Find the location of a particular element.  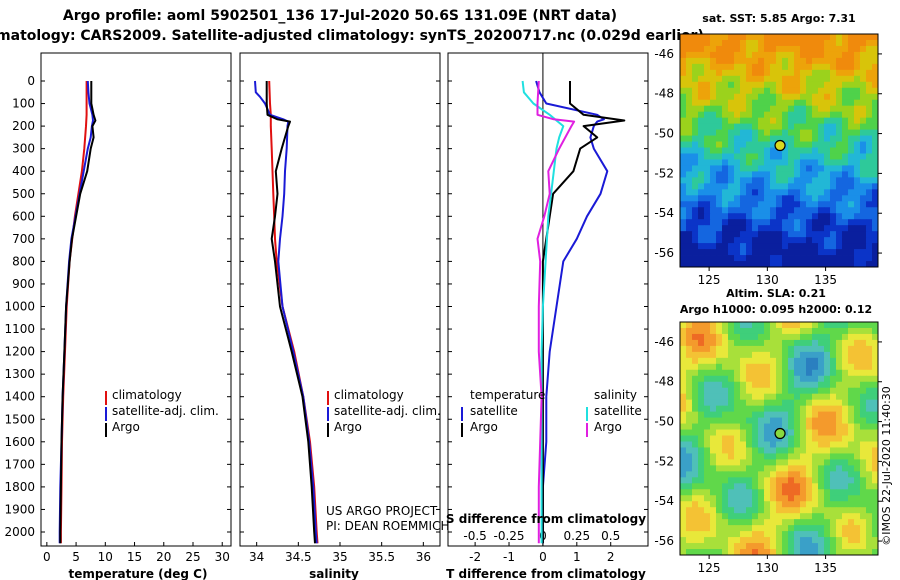

t-difference-xlabel: T difference from climatology is located at coordinates (546, 573).